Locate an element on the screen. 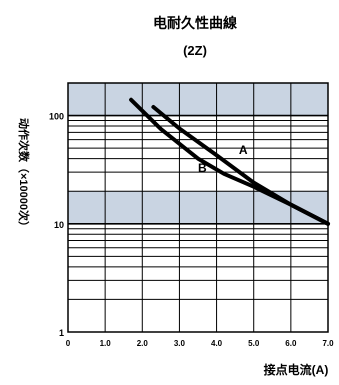 The width and height of the screenshot is (339, 385). y-tick-labels: 1 10 100 is located at coordinates (56, 225).